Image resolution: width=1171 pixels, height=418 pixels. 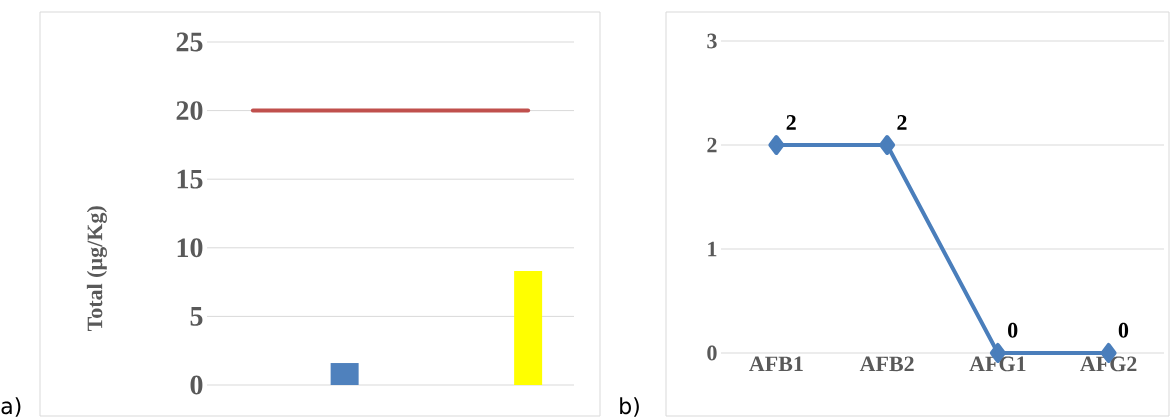 What do you see at coordinates (196, 316) in the screenshot?
I see `y-tick-label: 5` at bounding box center [196, 316].